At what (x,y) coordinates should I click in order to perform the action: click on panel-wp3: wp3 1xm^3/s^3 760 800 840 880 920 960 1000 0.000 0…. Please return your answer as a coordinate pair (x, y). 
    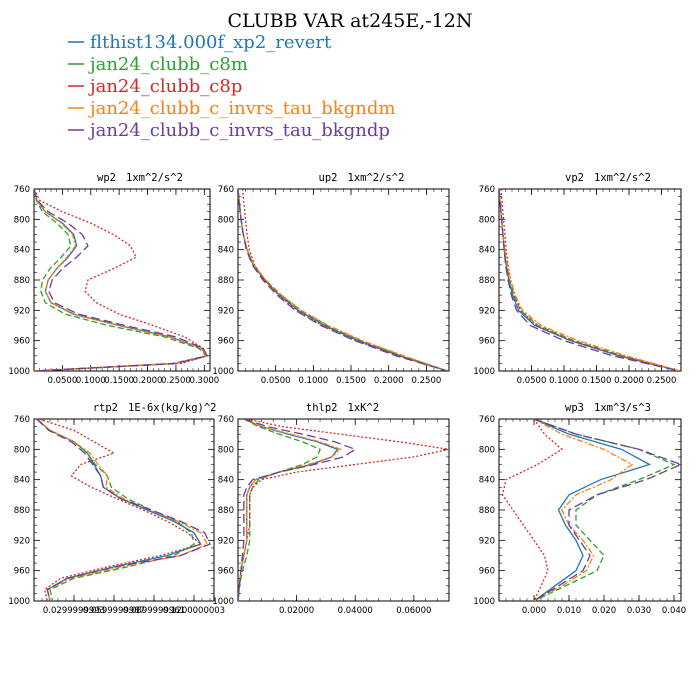
    Looking at the image, I should click on (579, 509).